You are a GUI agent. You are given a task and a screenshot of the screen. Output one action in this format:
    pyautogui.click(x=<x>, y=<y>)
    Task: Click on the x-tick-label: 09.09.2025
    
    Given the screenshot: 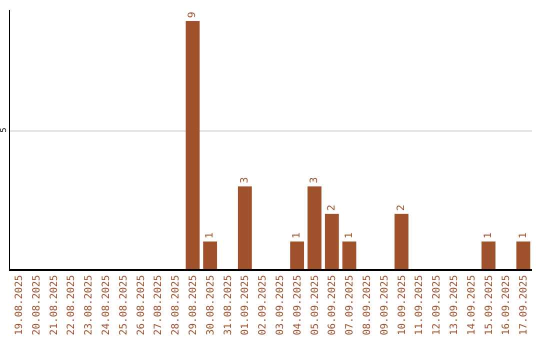 What is the action you would take?
    pyautogui.click(x=384, y=305)
    